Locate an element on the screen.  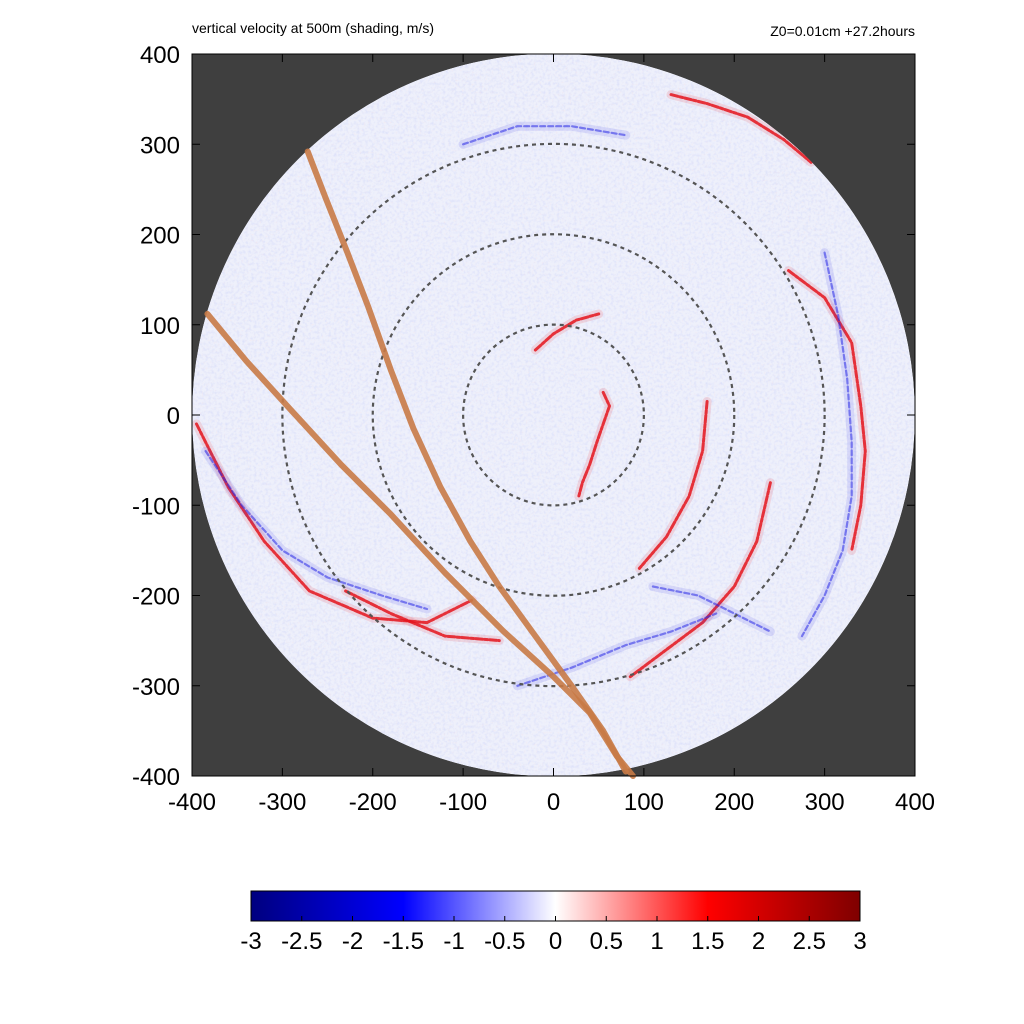
y-tick-label: -400 is located at coordinates (156, 777).